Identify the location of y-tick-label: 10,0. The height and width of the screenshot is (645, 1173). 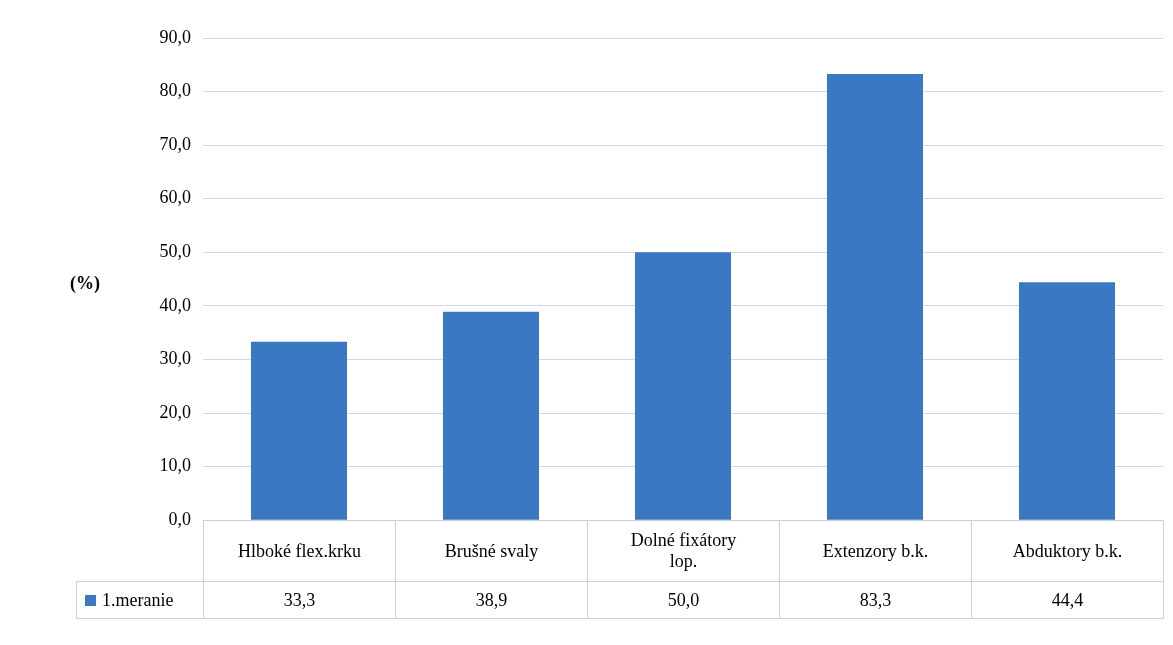
(175, 465).